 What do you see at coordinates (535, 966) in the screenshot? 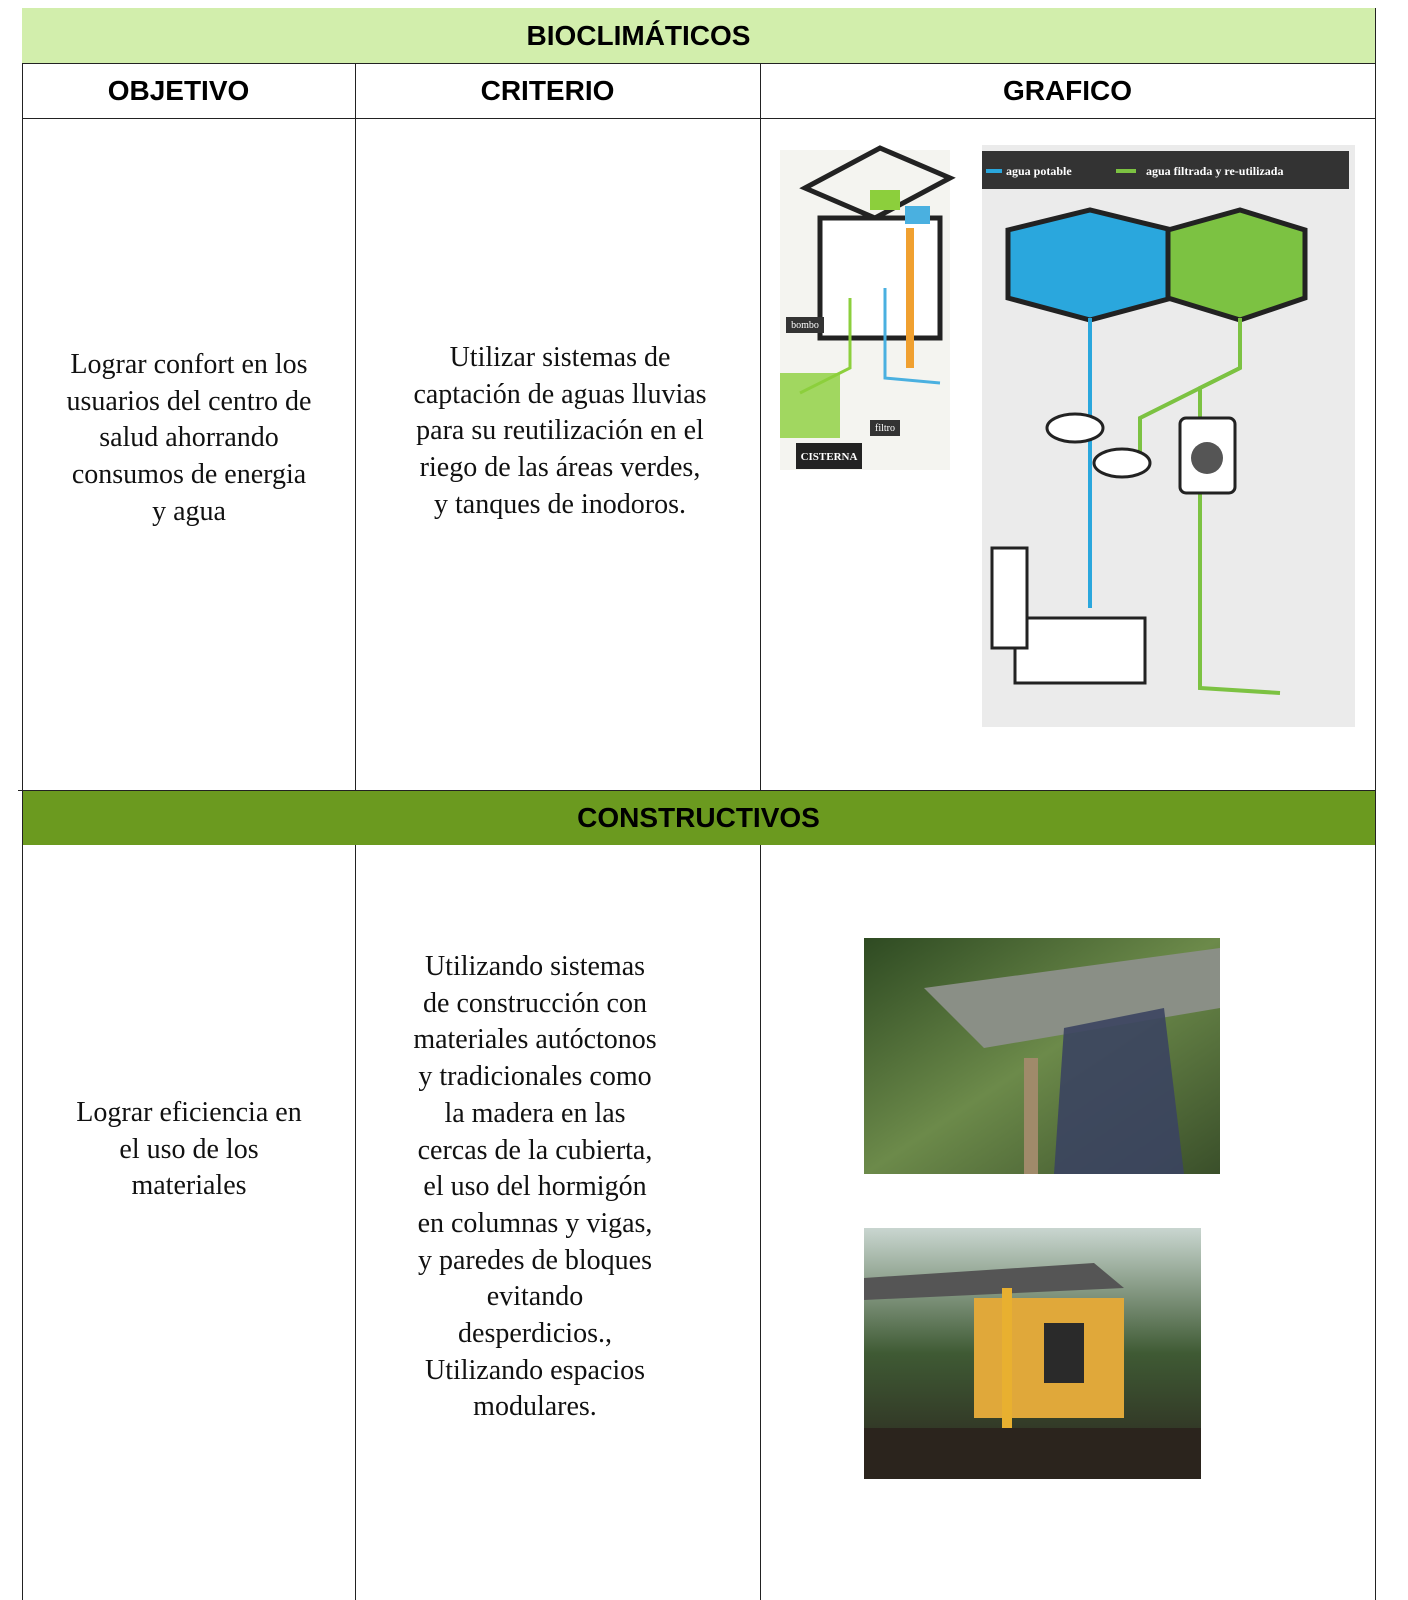
I see `text-line: Utilizando sistemas` at bounding box center [535, 966].